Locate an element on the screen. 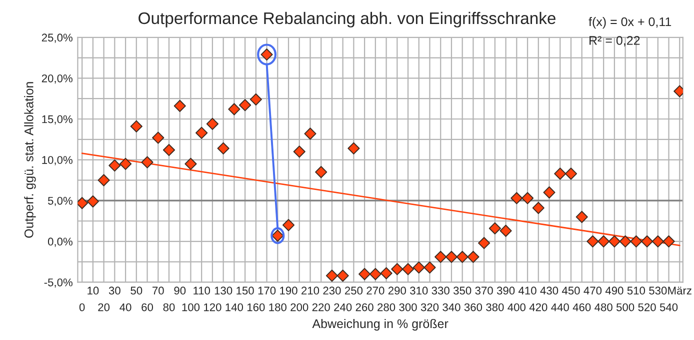  x-tick-label: 510 is located at coordinates (636, 290).